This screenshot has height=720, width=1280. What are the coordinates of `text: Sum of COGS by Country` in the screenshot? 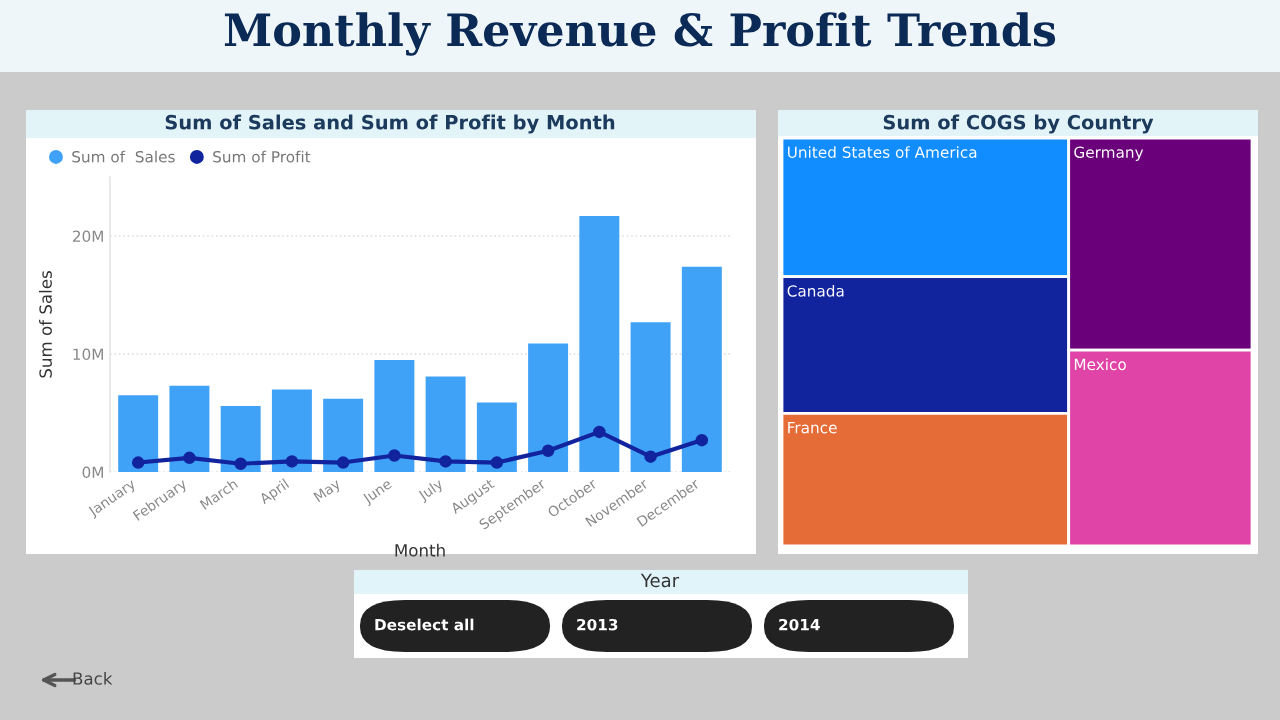 It's located at (1018, 124).